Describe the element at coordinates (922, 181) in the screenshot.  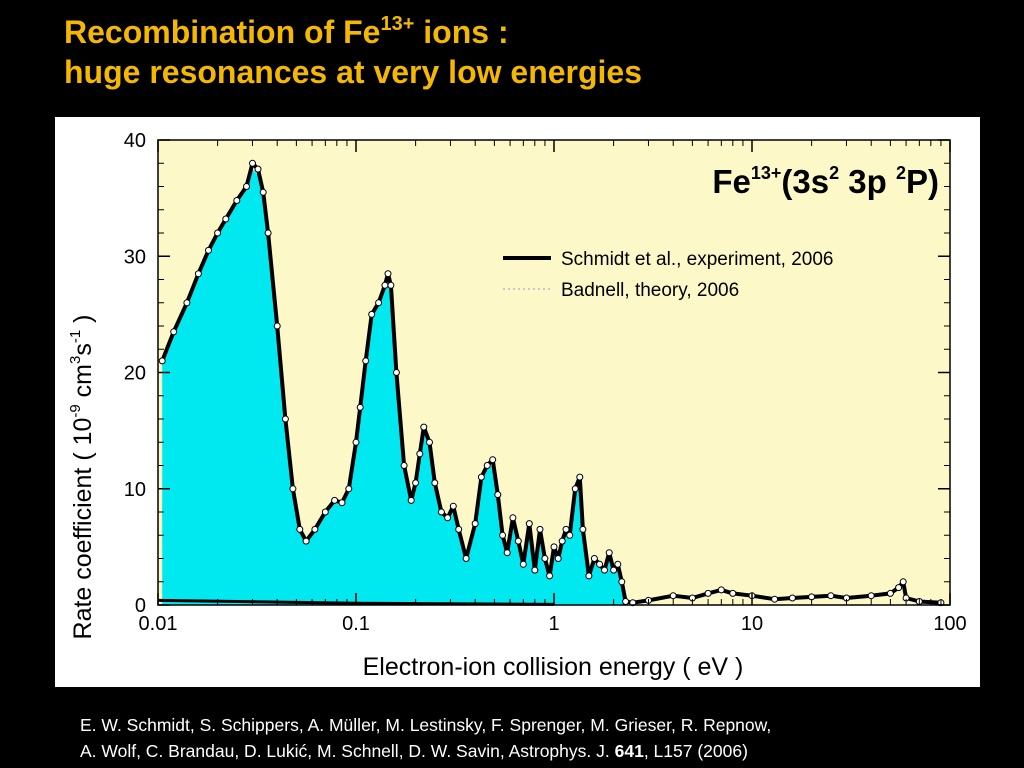
I see `ion-term: P)` at that location.